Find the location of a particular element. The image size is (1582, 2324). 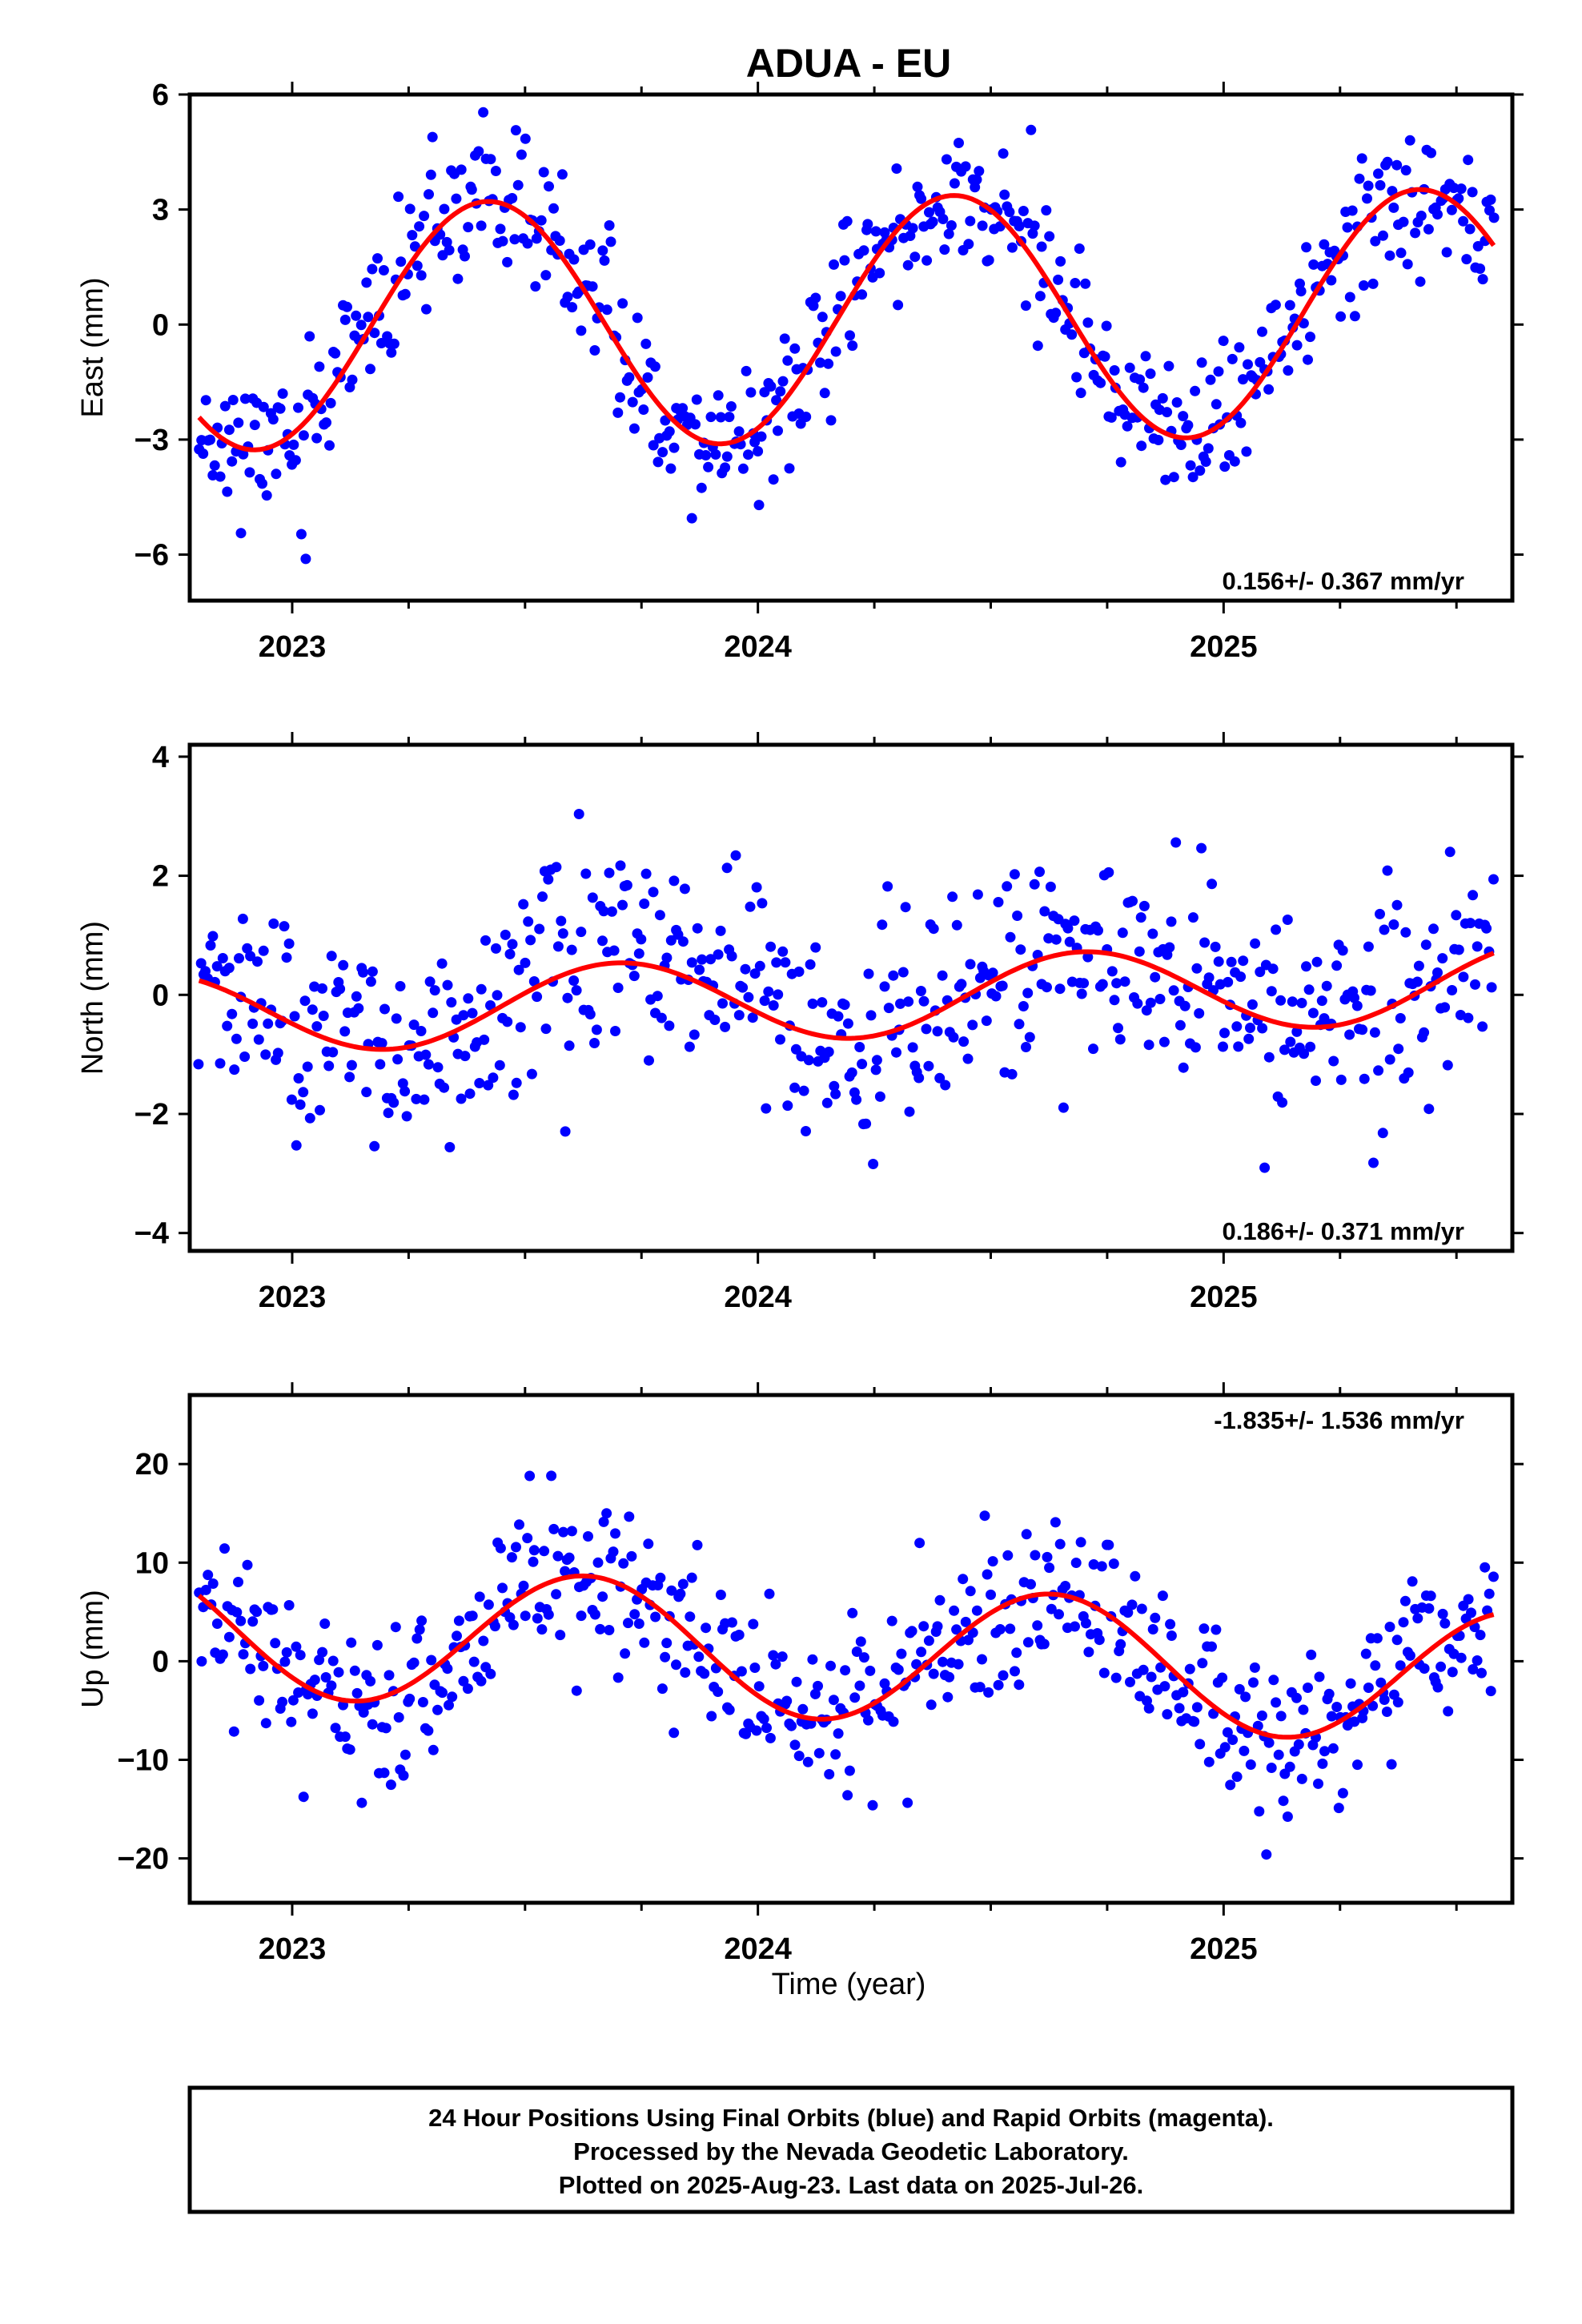

east-fit-curve is located at coordinates (847, 319).